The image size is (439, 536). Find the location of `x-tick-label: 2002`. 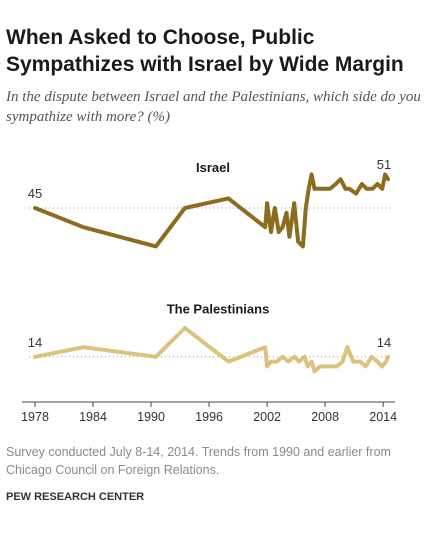

x-tick-label: 2002 is located at coordinates (267, 417).